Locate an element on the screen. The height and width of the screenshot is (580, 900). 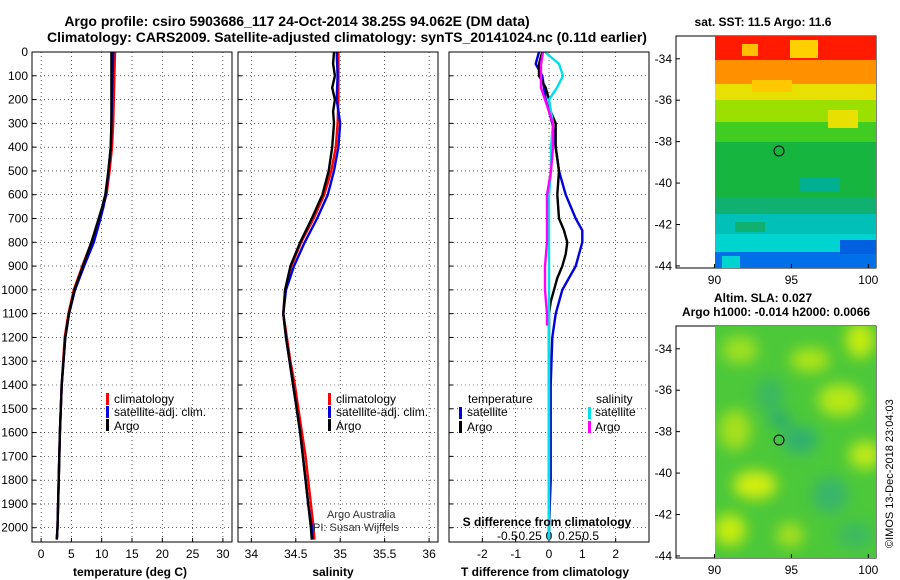
legend-temp-satellite-swatch is located at coordinates (460, 413).